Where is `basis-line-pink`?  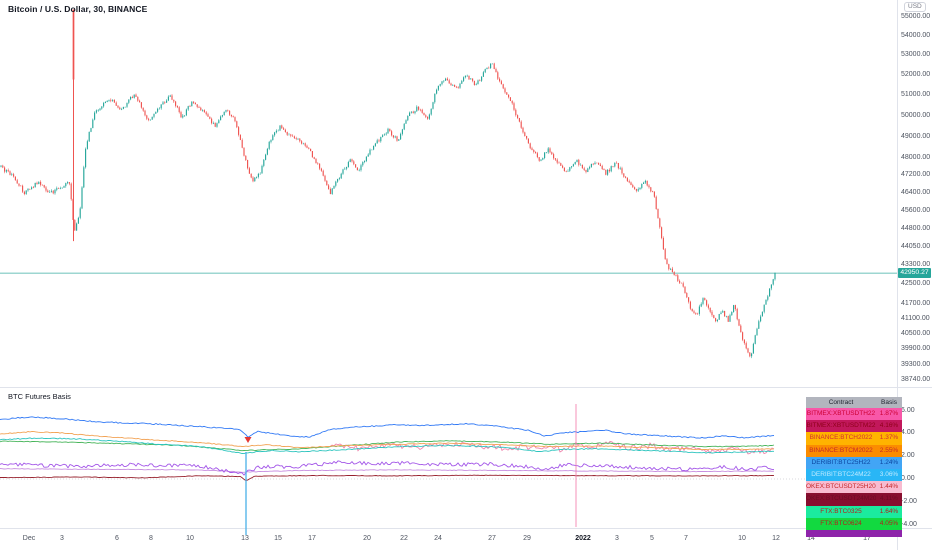
basis-line-pink is located at coordinates (552, 447).